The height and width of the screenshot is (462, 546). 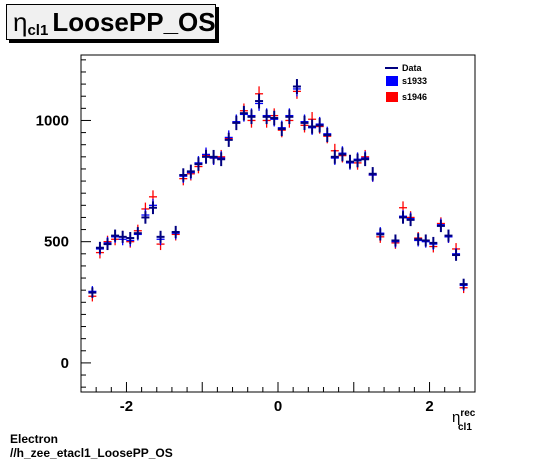 What do you see at coordinates (91, 453) in the screenshot?
I see `footer-path: //h_zee_etacl1_LoosePP_OS` at bounding box center [91, 453].